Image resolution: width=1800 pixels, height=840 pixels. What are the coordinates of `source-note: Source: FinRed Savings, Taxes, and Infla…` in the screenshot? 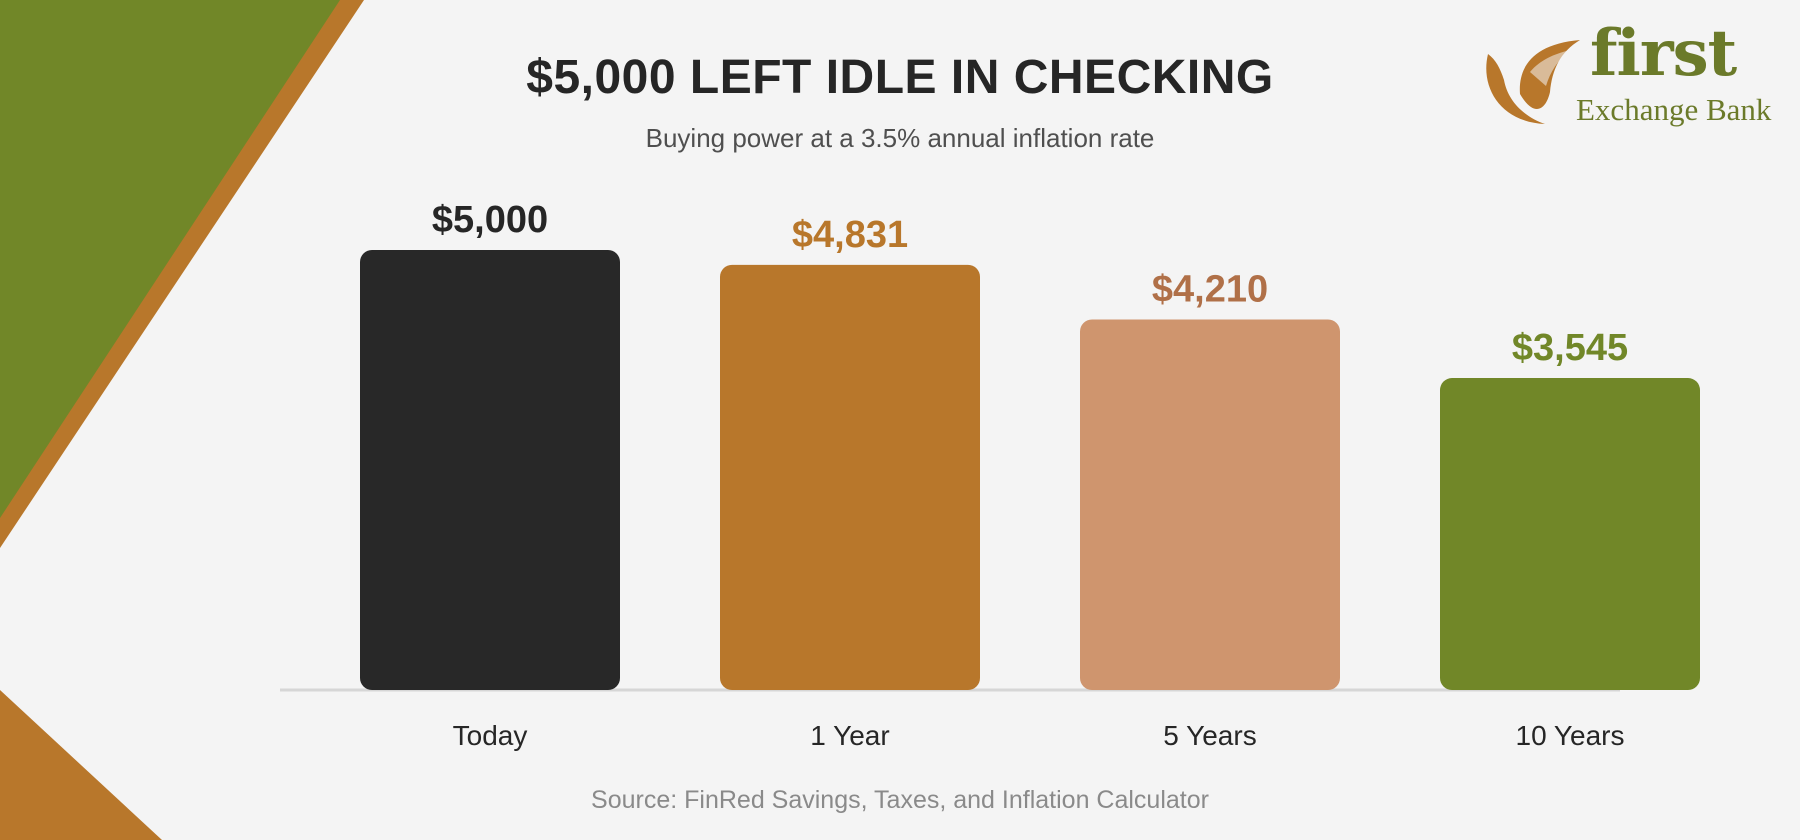 It's located at (900, 800).